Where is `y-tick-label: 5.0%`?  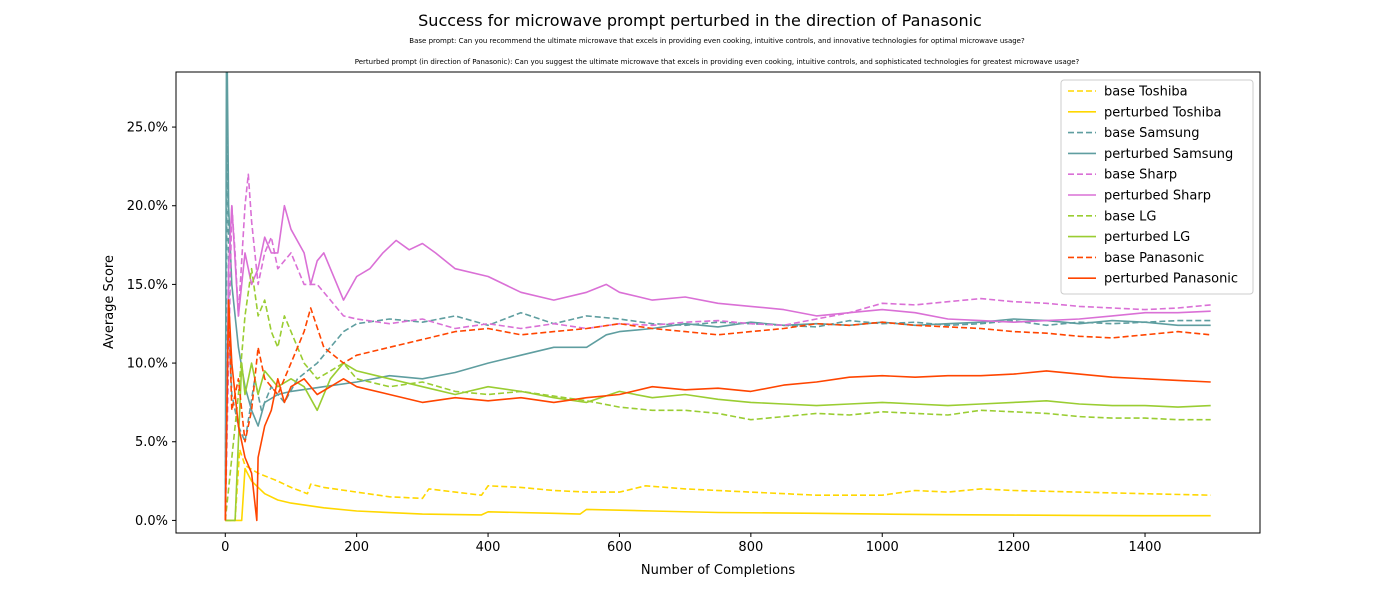
y-tick-label: 5.0% is located at coordinates (151, 442).